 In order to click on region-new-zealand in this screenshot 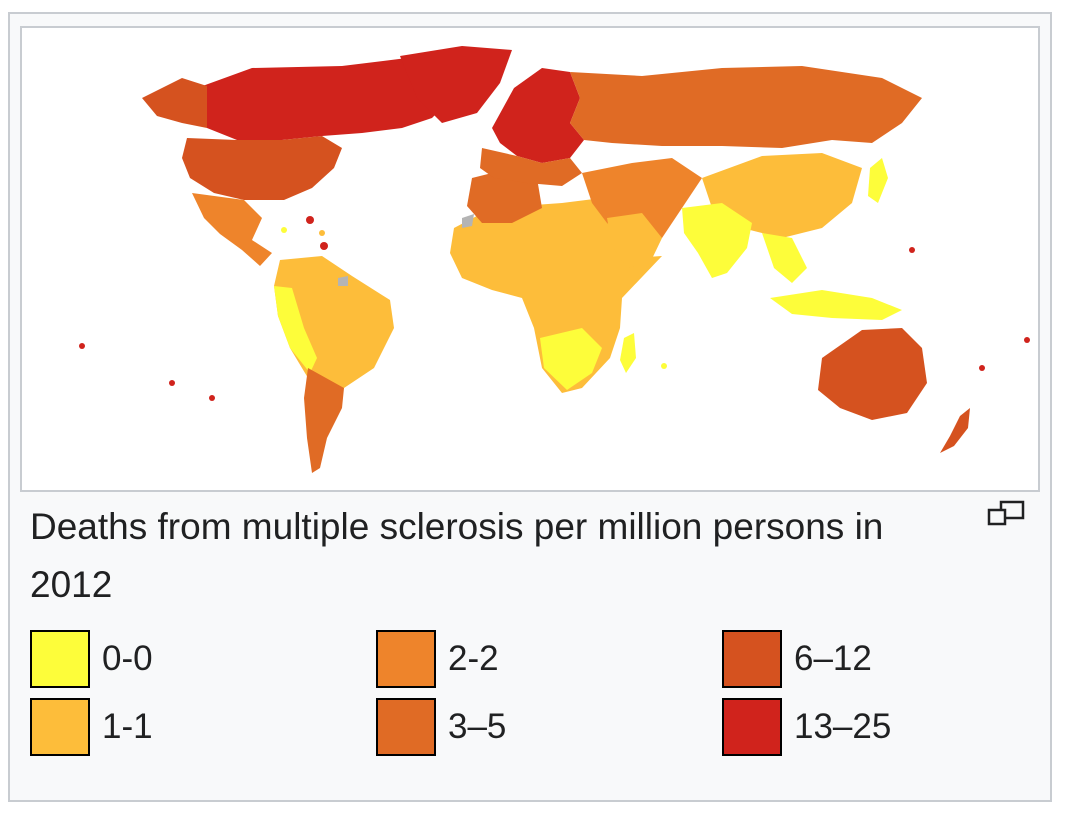, I will do `click(955, 430)`.